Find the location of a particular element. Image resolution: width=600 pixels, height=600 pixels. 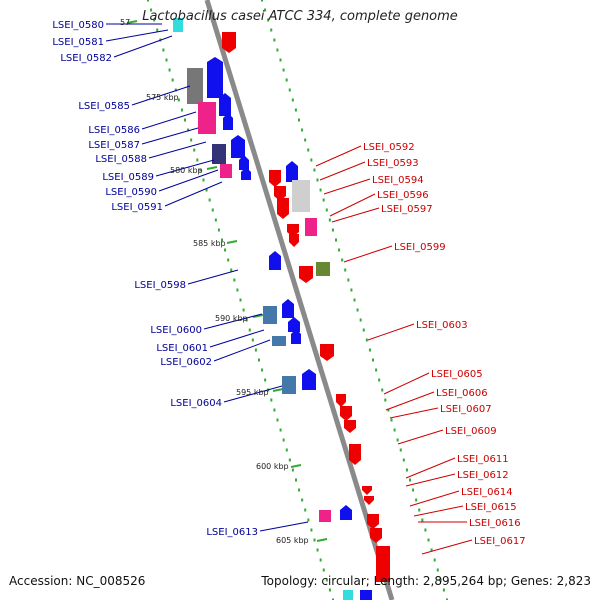

gene-label-lsei-0617: LSEI_0617 is located at coordinates (500, 541).